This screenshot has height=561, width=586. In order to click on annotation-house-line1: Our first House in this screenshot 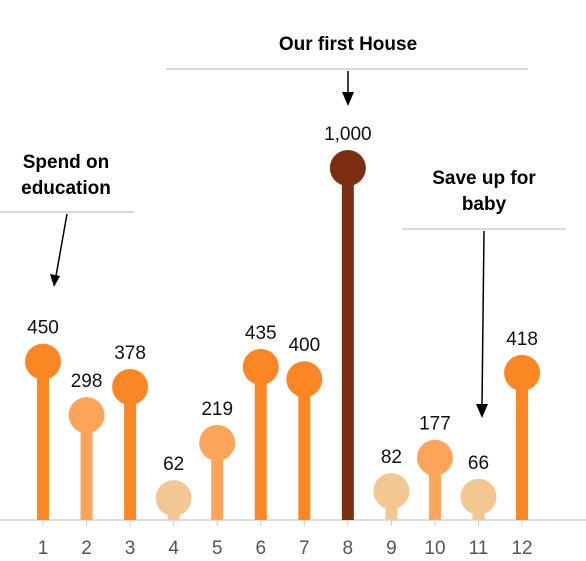, I will do `click(348, 44)`.